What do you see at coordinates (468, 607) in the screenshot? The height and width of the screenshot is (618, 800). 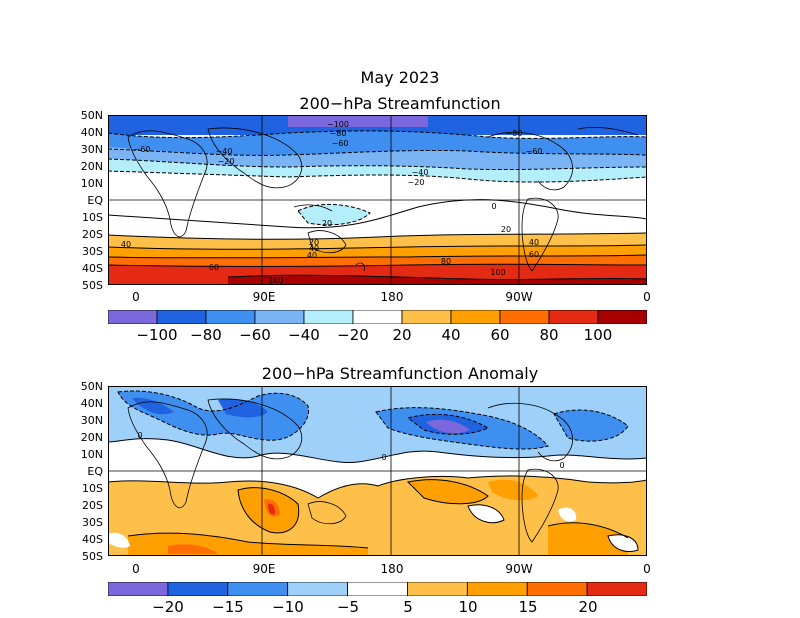 I see `colorbar-label: 10` at bounding box center [468, 607].